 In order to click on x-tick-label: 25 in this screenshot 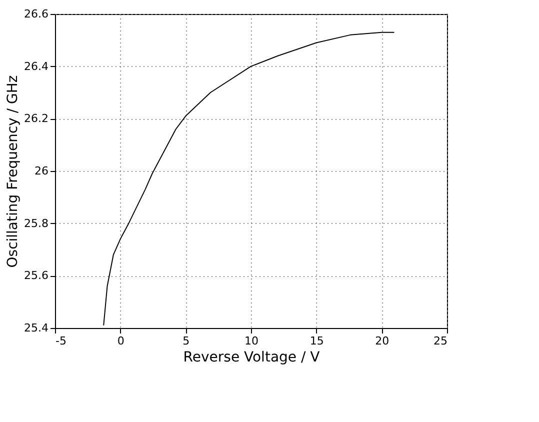, I will do `click(441, 341)`.